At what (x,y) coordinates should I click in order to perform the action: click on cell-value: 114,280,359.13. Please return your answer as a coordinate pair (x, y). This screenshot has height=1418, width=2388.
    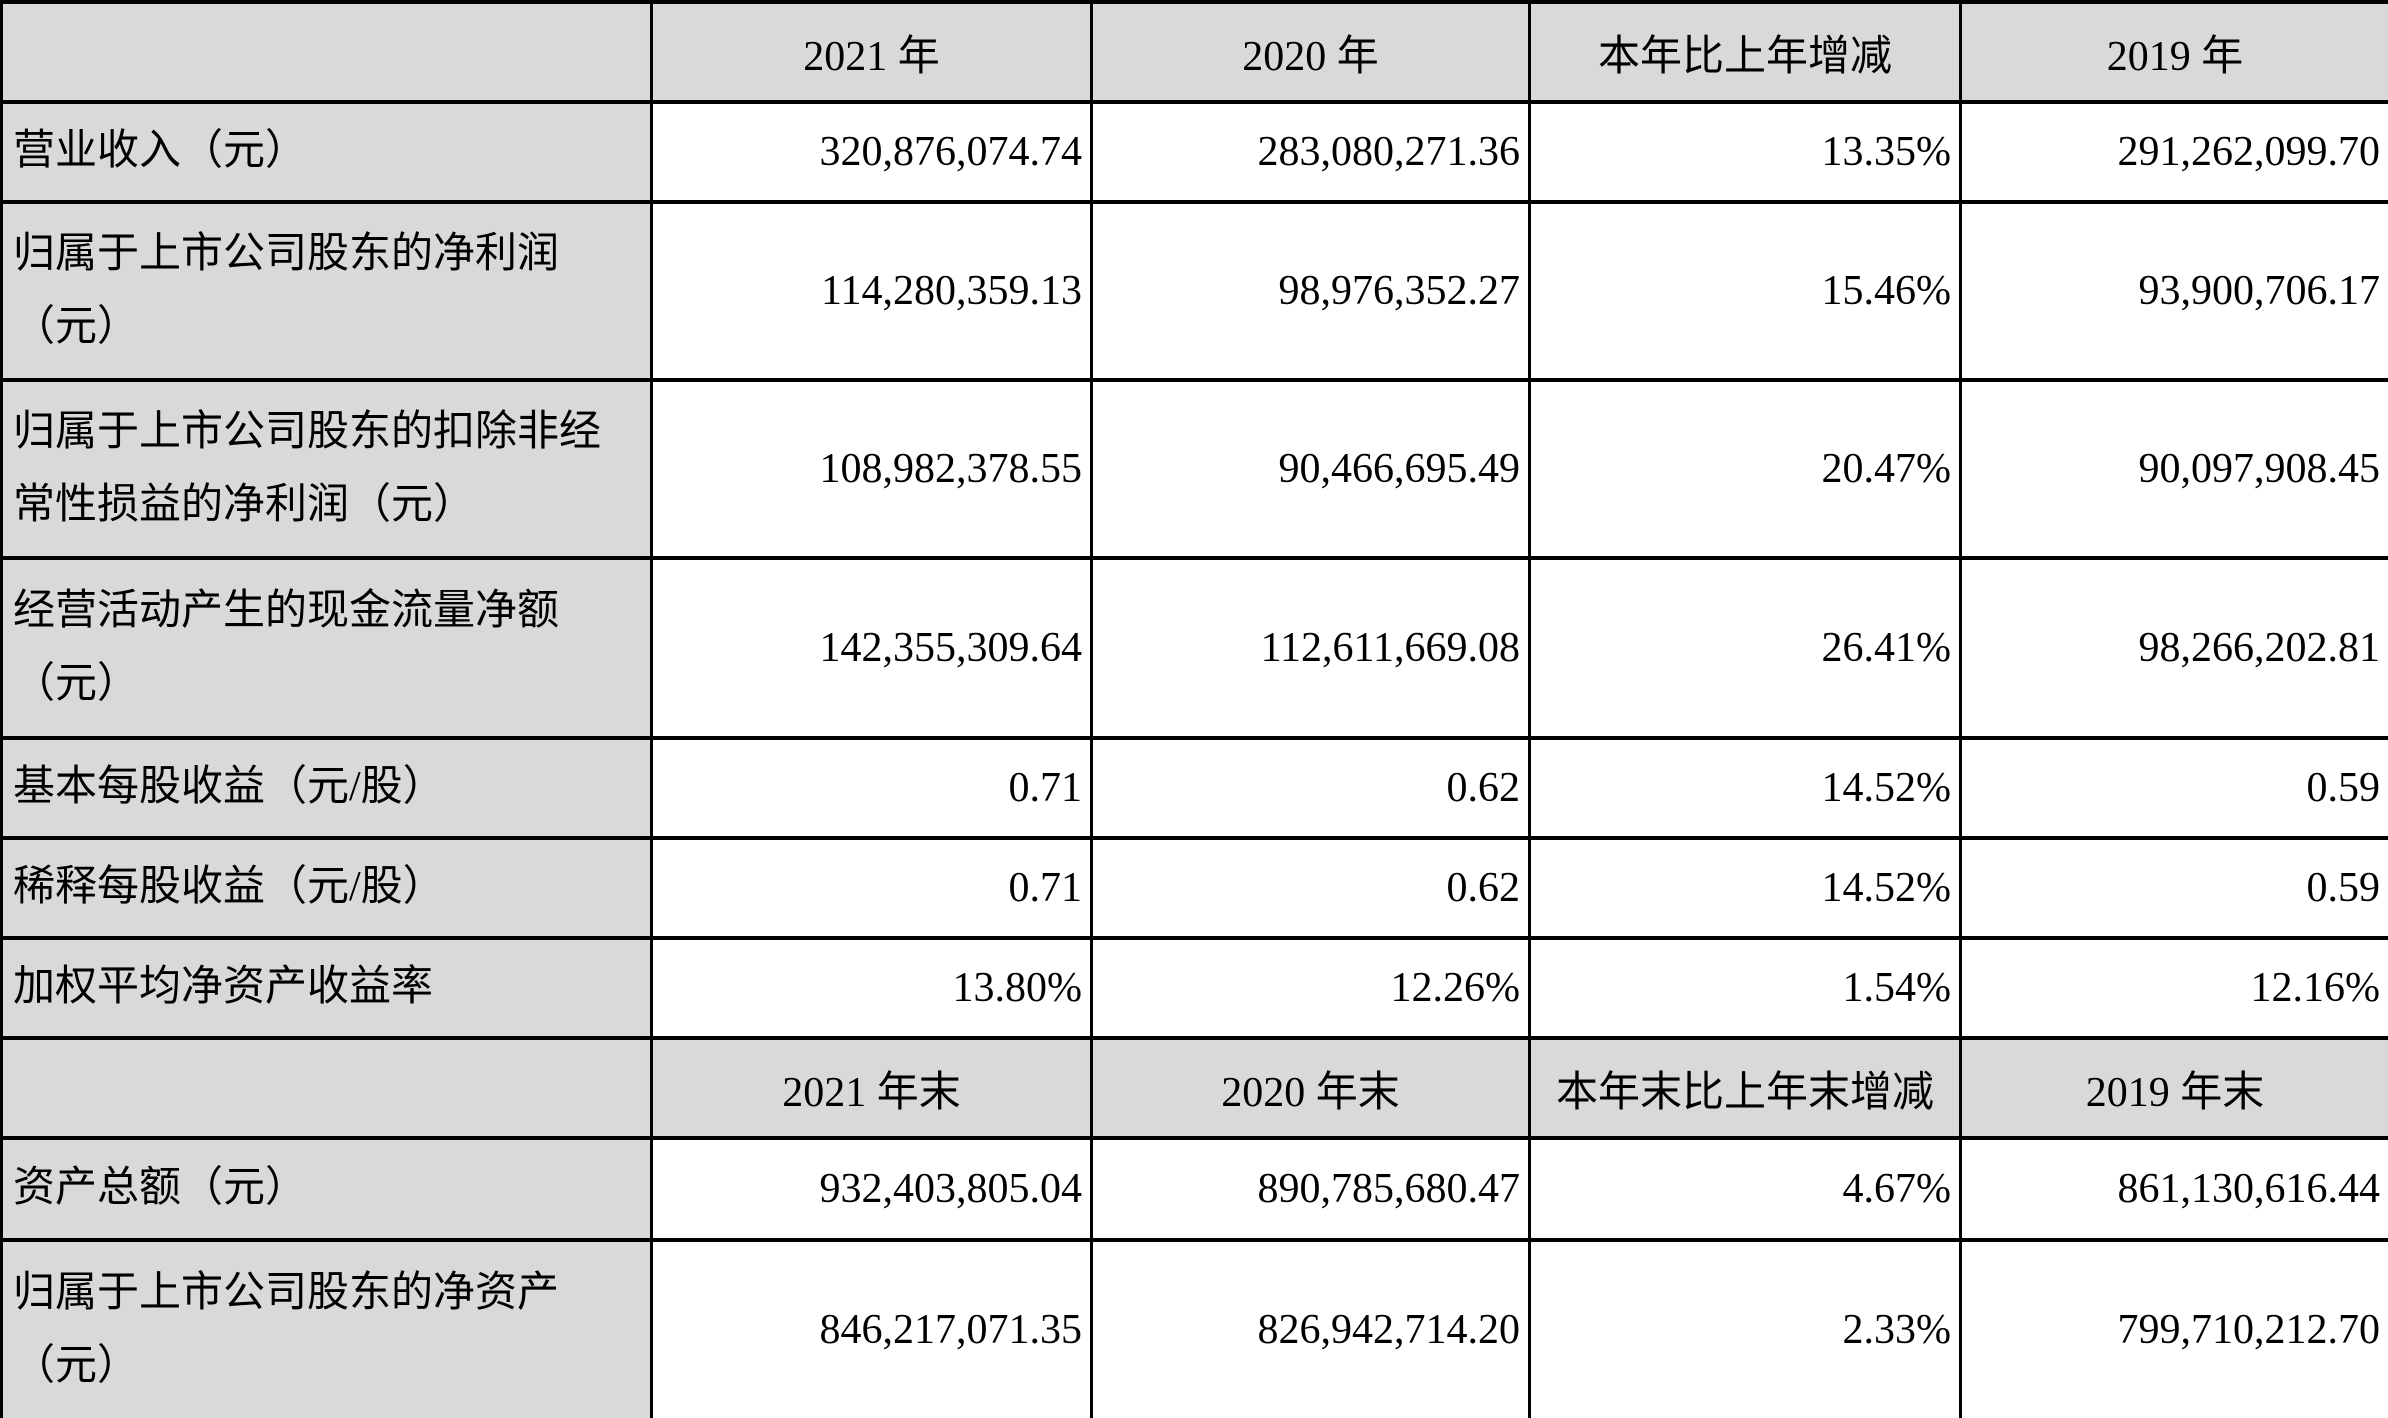
    Looking at the image, I should click on (871, 291).